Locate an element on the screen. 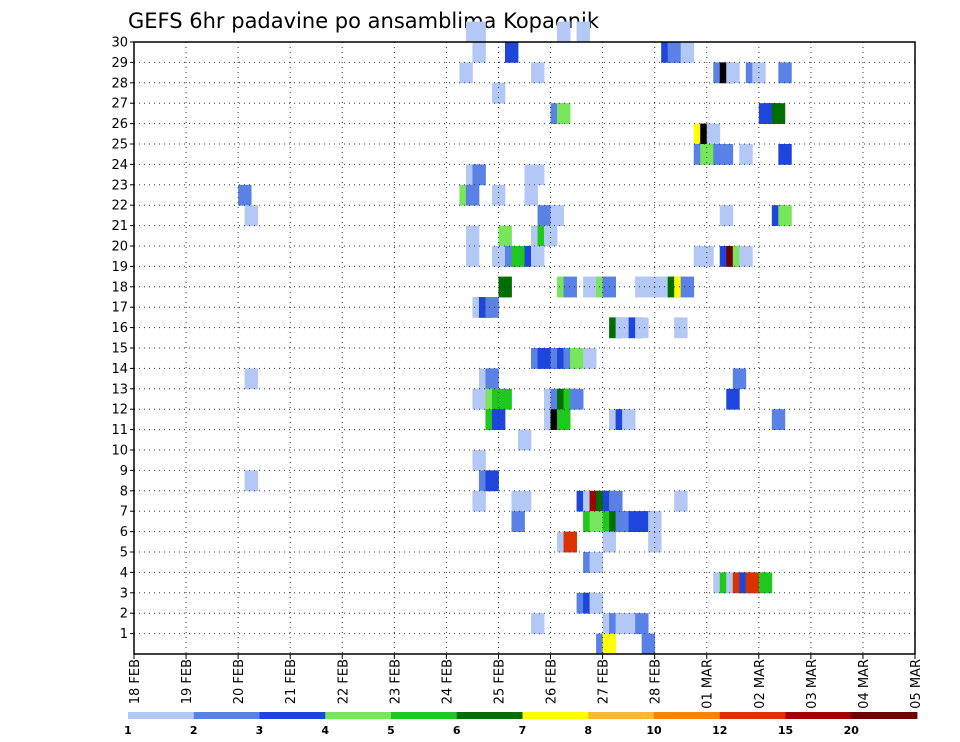 The image size is (960, 742). legend-label: 1 is located at coordinates (128, 730).